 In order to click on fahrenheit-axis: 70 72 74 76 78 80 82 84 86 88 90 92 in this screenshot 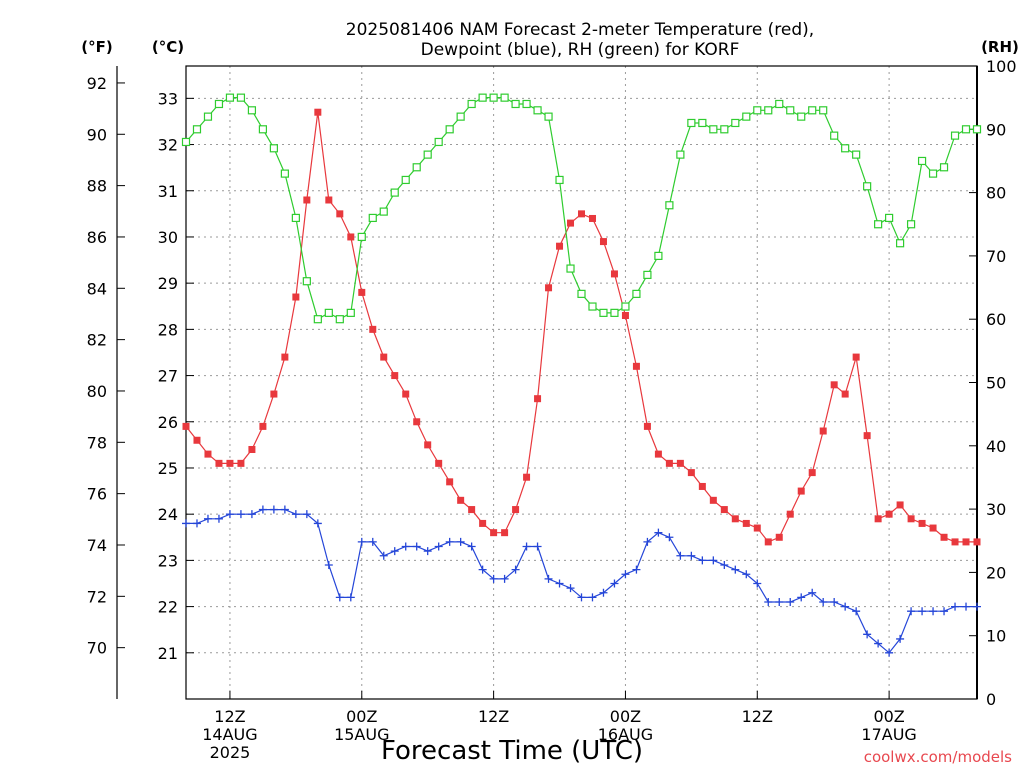, I will do `click(106, 366)`.